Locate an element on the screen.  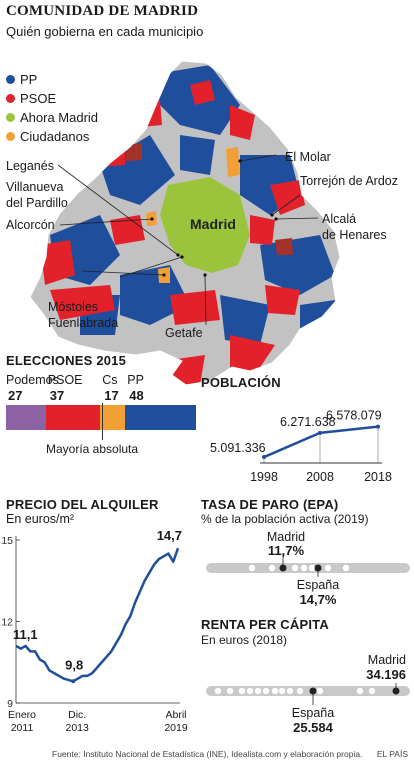
renta-madrid-value: 34.196 is located at coordinates (386, 674).